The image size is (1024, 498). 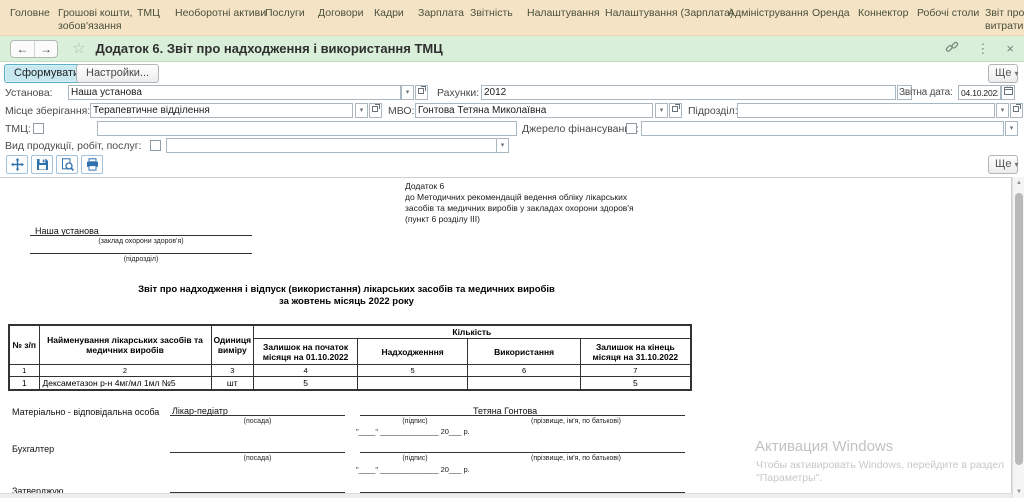 I want to click on calendar-icon, so click(x=1008, y=92).